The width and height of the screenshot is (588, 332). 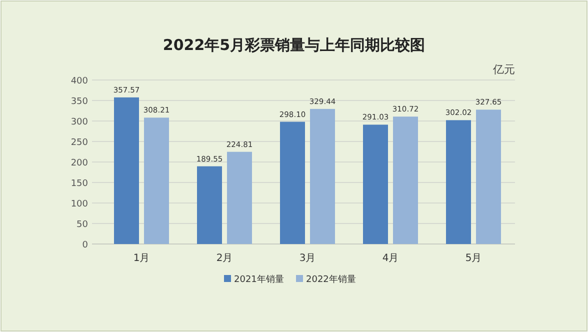 I want to click on x-tick-label: 4月, so click(x=390, y=258).